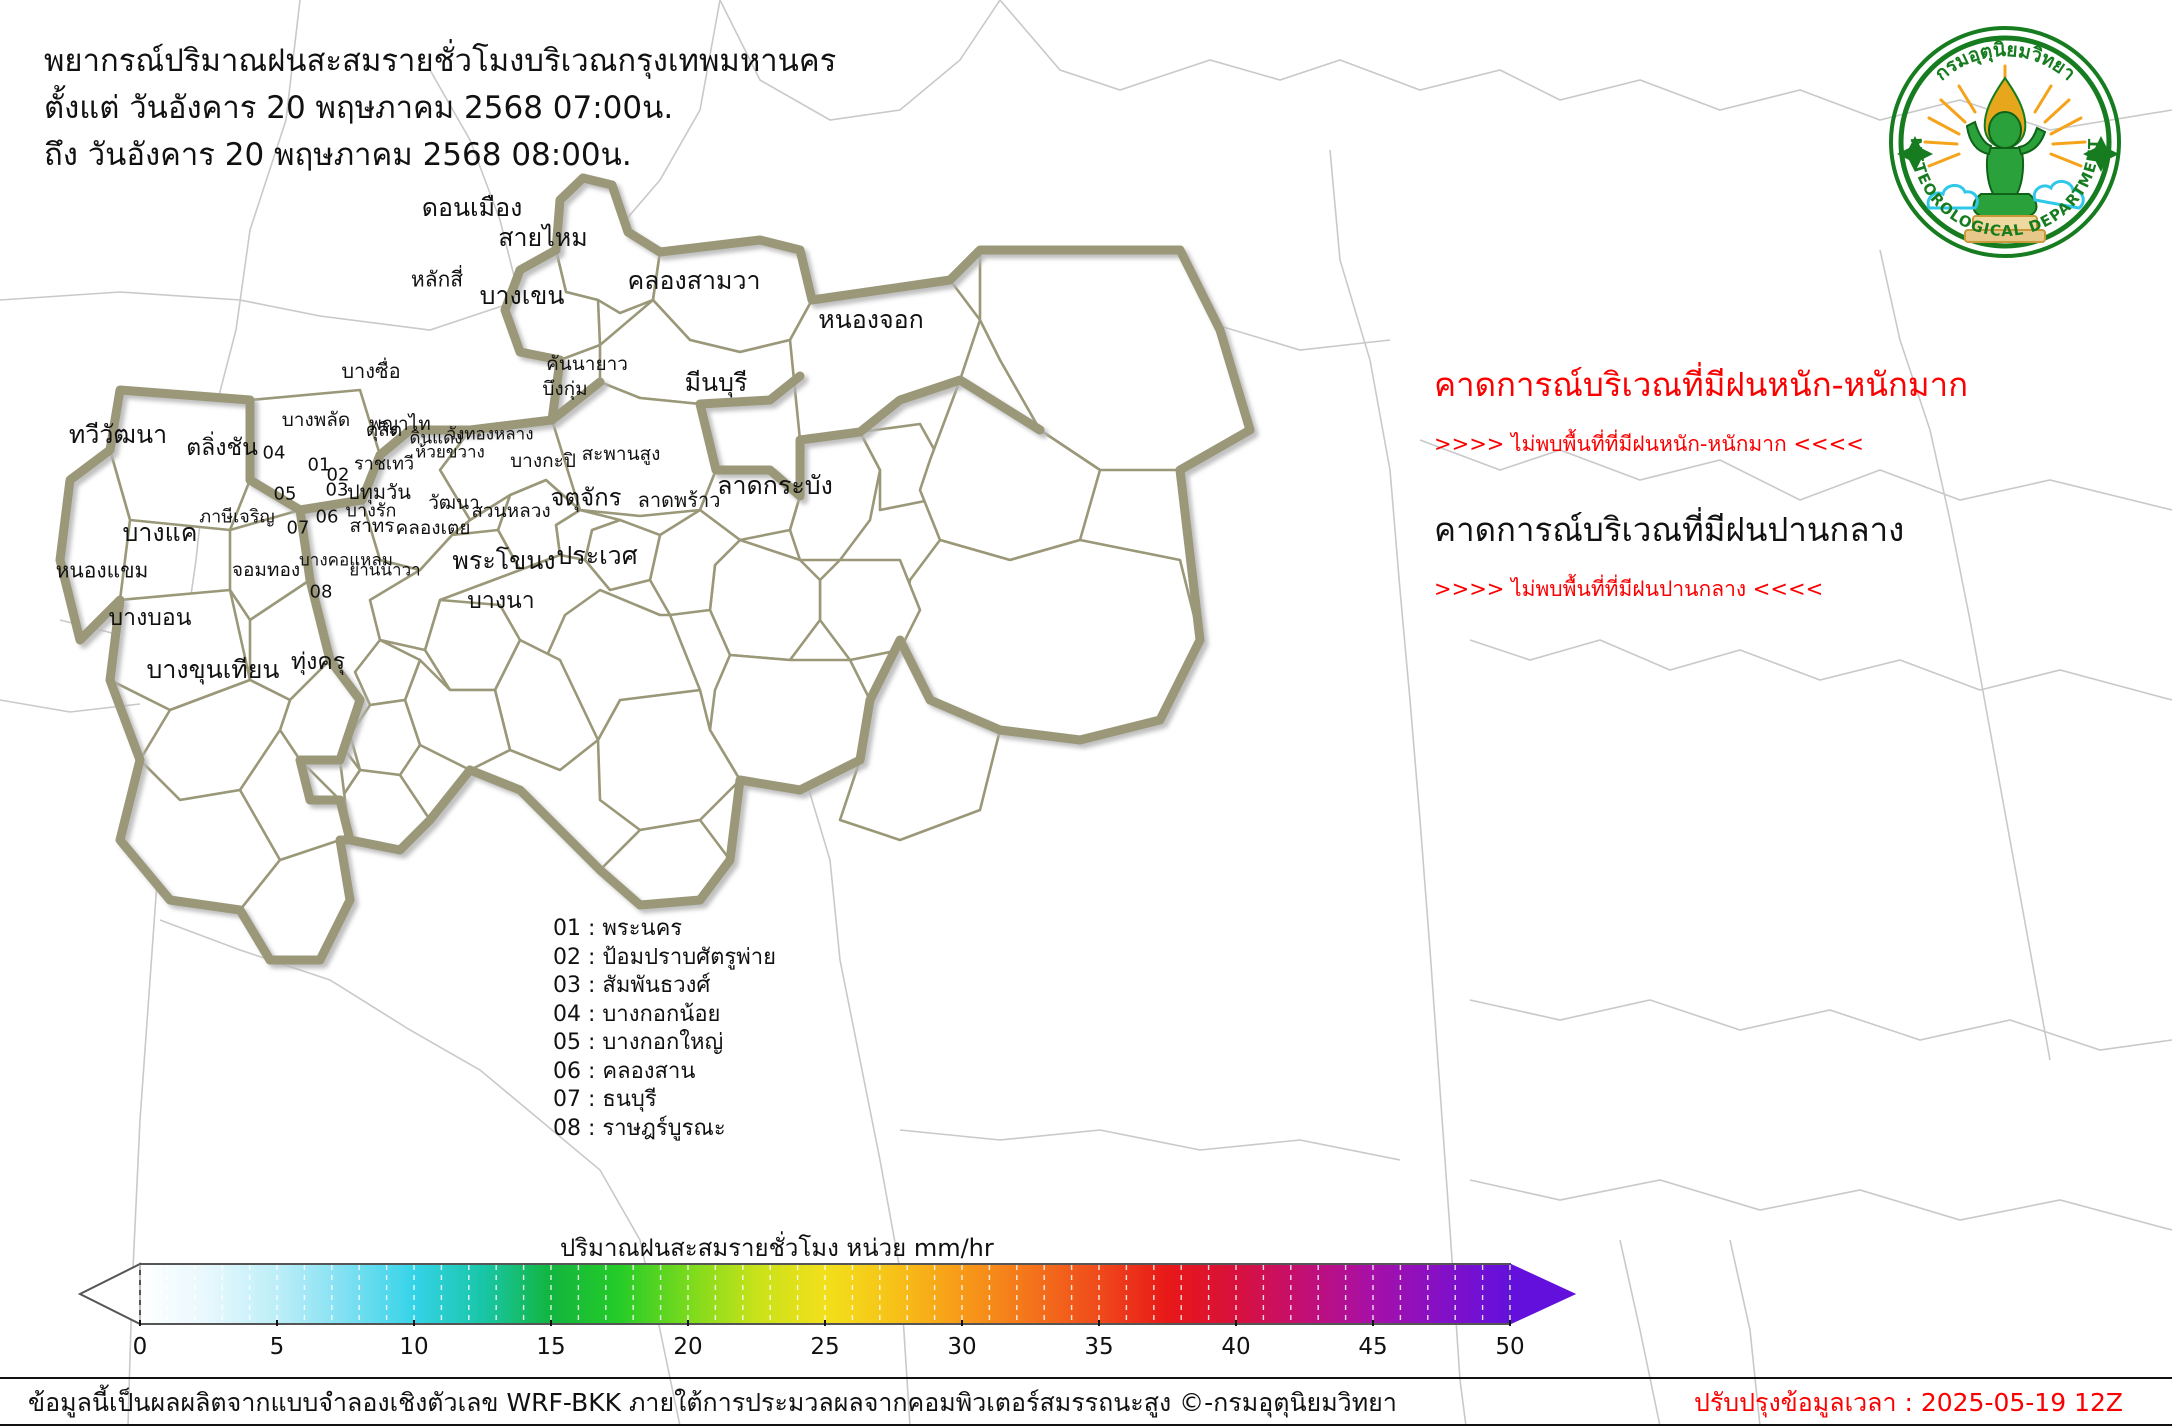 The image size is (2172, 1426). I want to click on map-district-label: ย่านนาวา, so click(385, 570).